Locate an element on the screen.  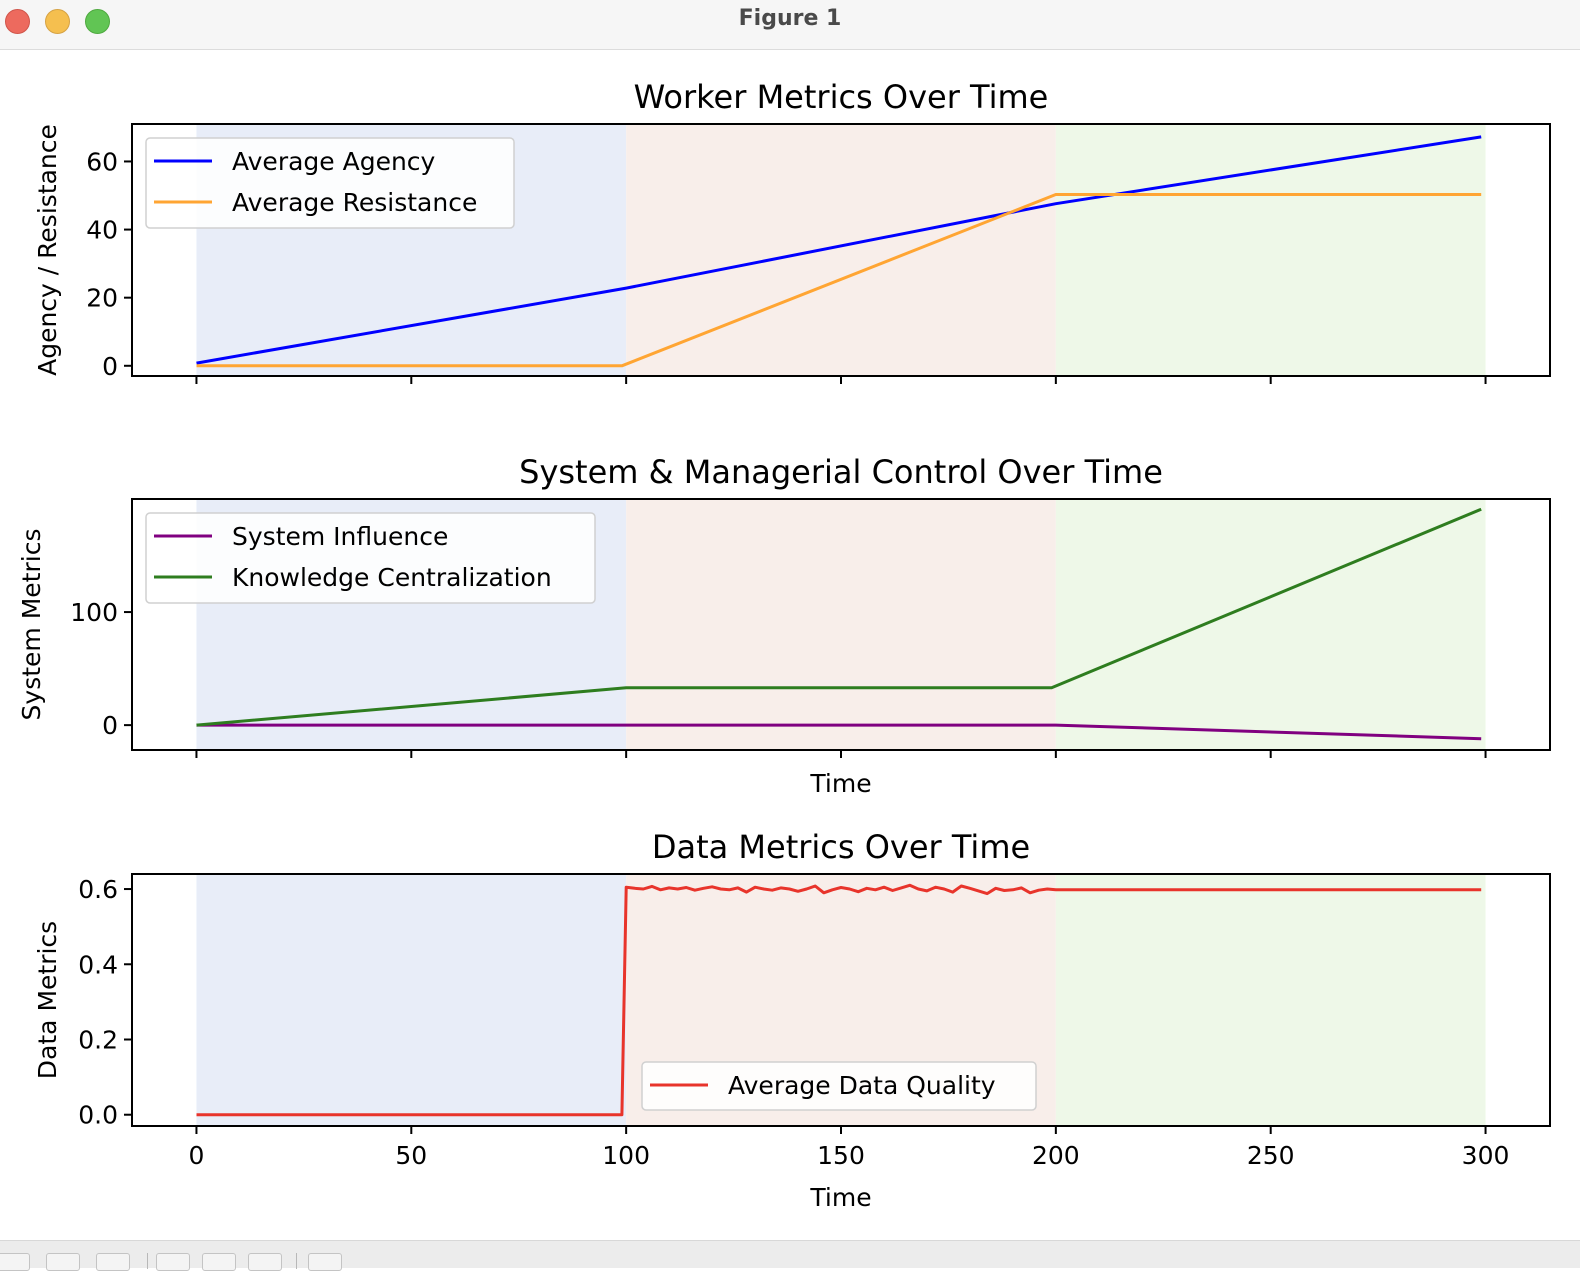
y-tick-label: 40 is located at coordinates (102, 230).